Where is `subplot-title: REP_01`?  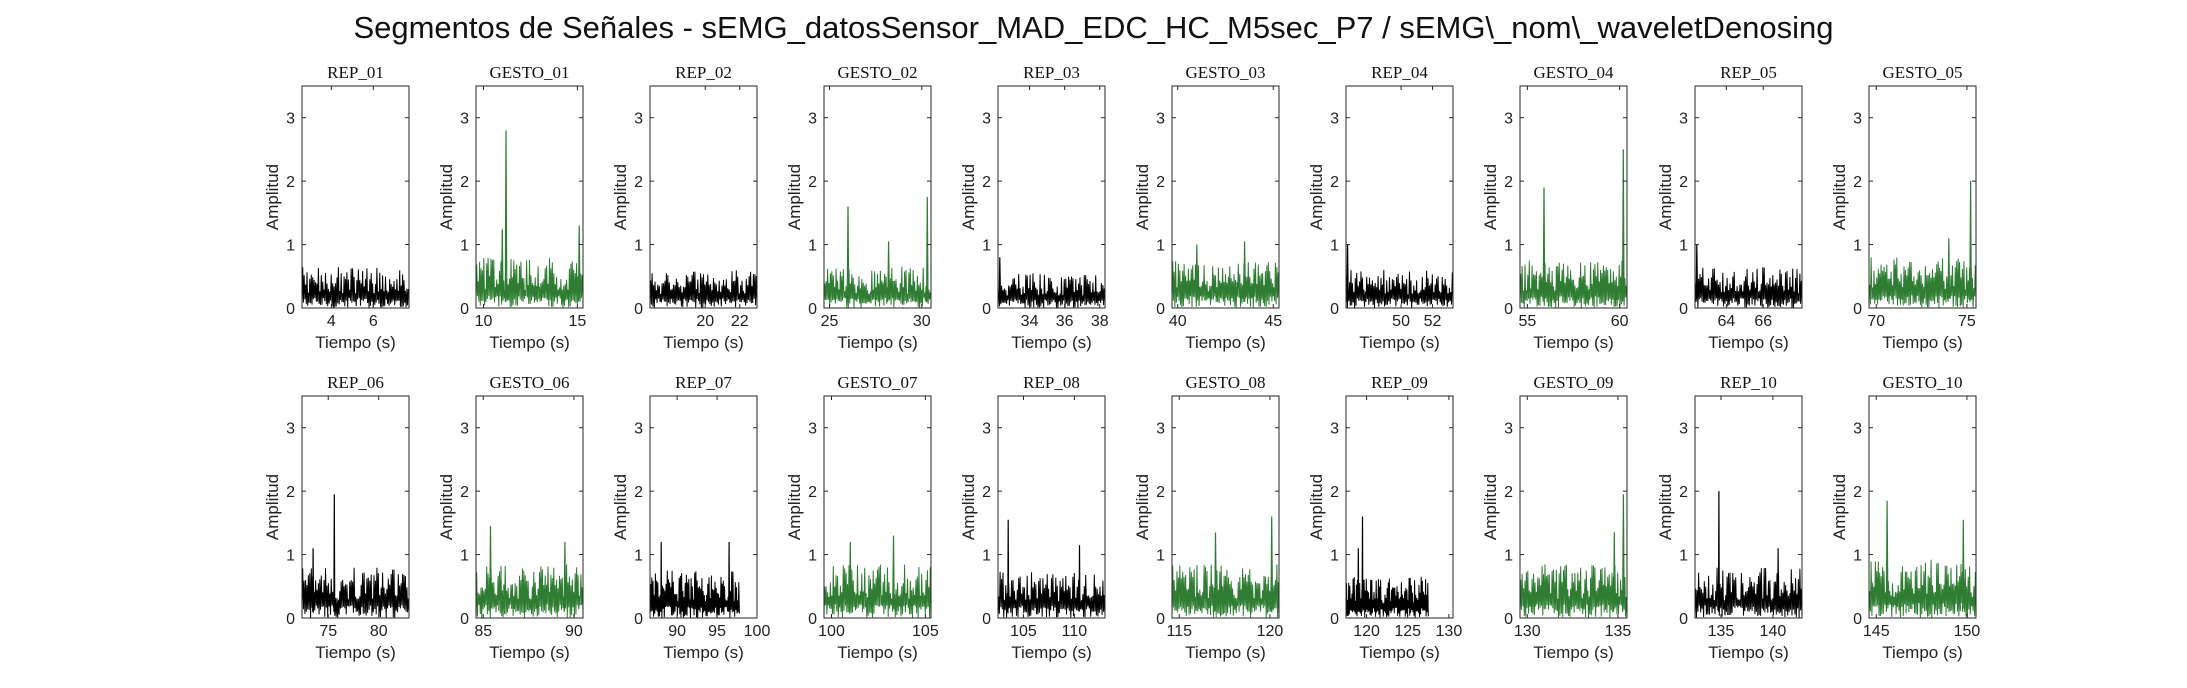
subplot-title: REP_01 is located at coordinates (355, 72).